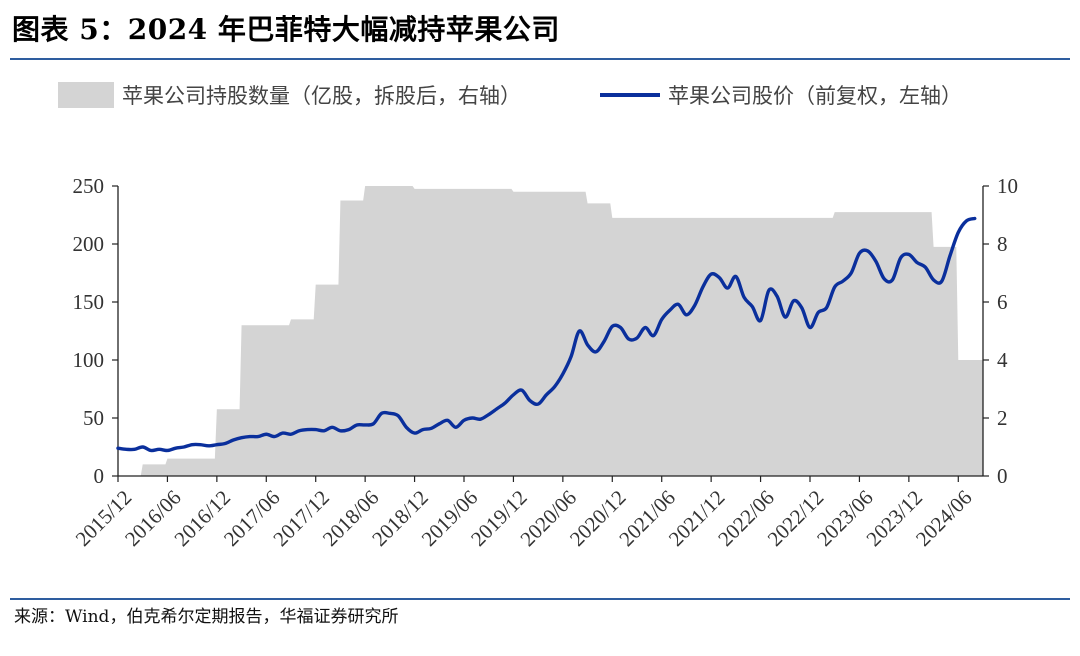 The width and height of the screenshot is (1080, 656). Describe the element at coordinates (1002, 360) in the screenshot. I see `right-tick-label: 4` at that location.